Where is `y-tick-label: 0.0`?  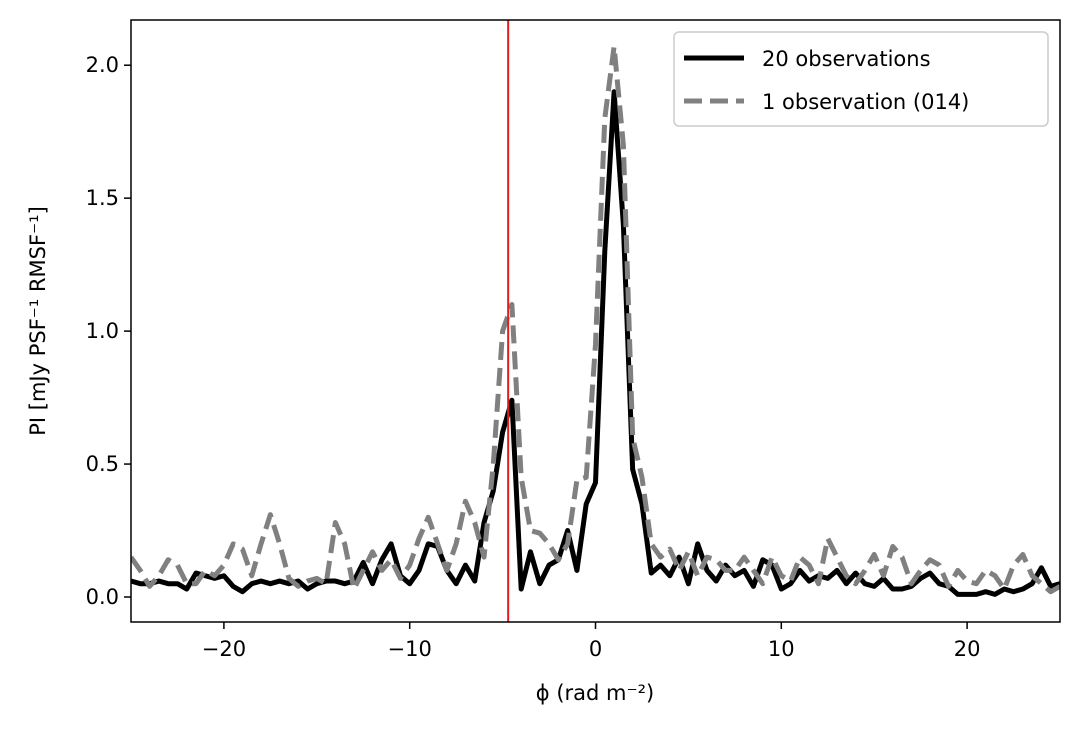
y-tick-label: 0.0 is located at coordinates (102, 597).